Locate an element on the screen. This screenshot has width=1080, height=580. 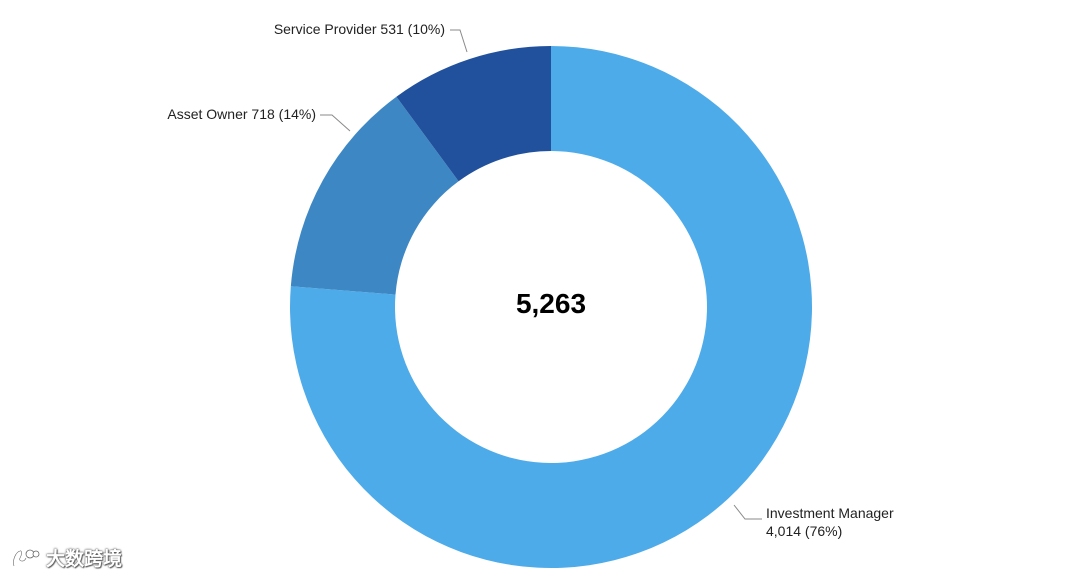
label-investment-manager: Investment Manager 4,014 (76%) is located at coordinates (830, 522).